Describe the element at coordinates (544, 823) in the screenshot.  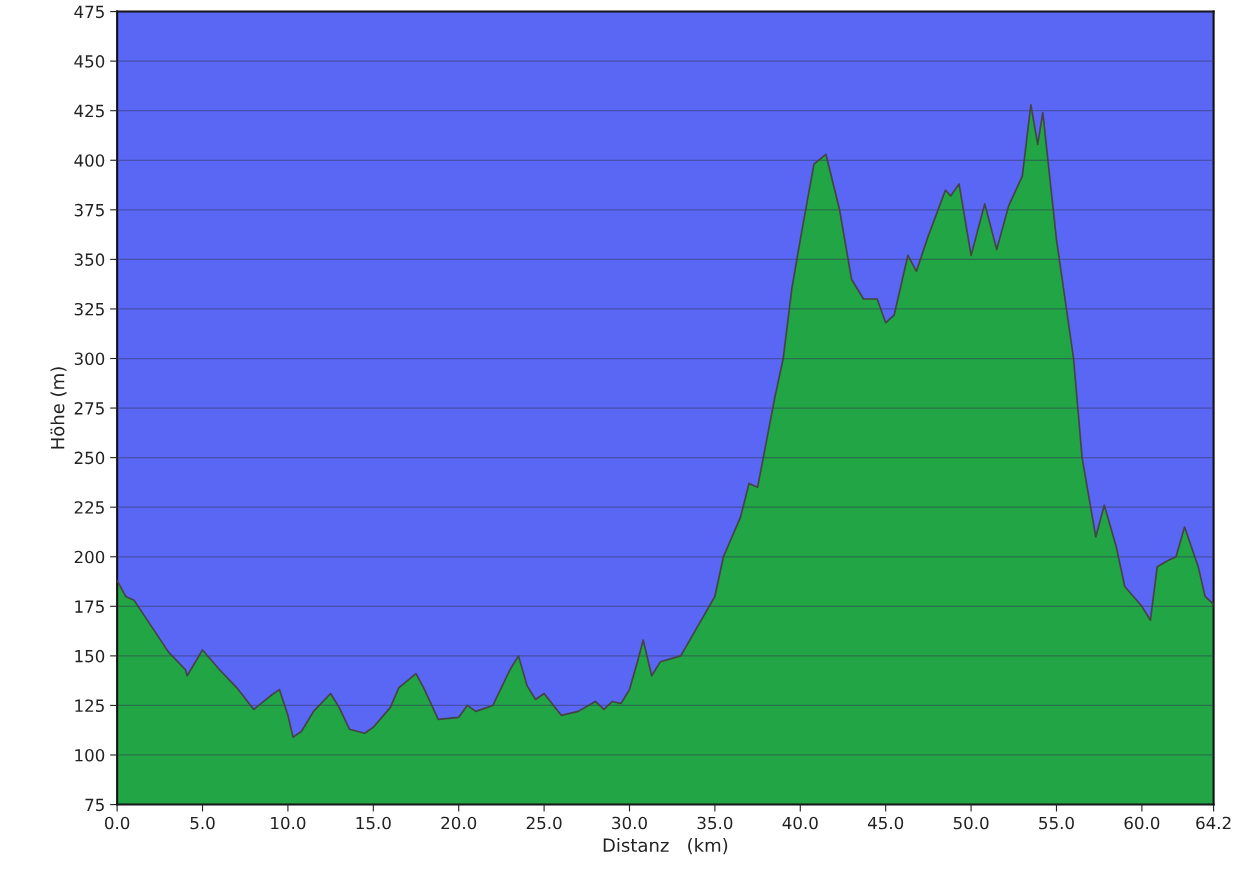
I see `x-tick-label: 25.0` at that location.